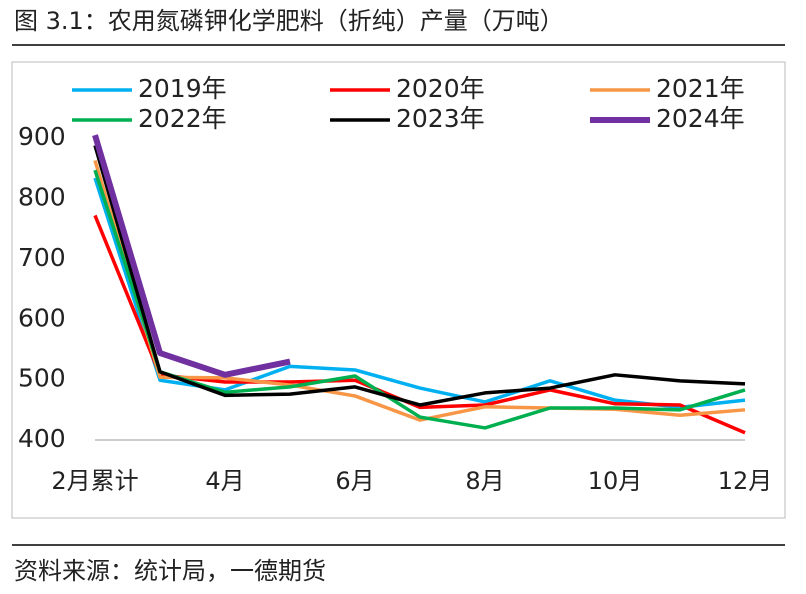  Describe the element at coordinates (42, 257) in the screenshot. I see `y-tick-label: 700` at that location.